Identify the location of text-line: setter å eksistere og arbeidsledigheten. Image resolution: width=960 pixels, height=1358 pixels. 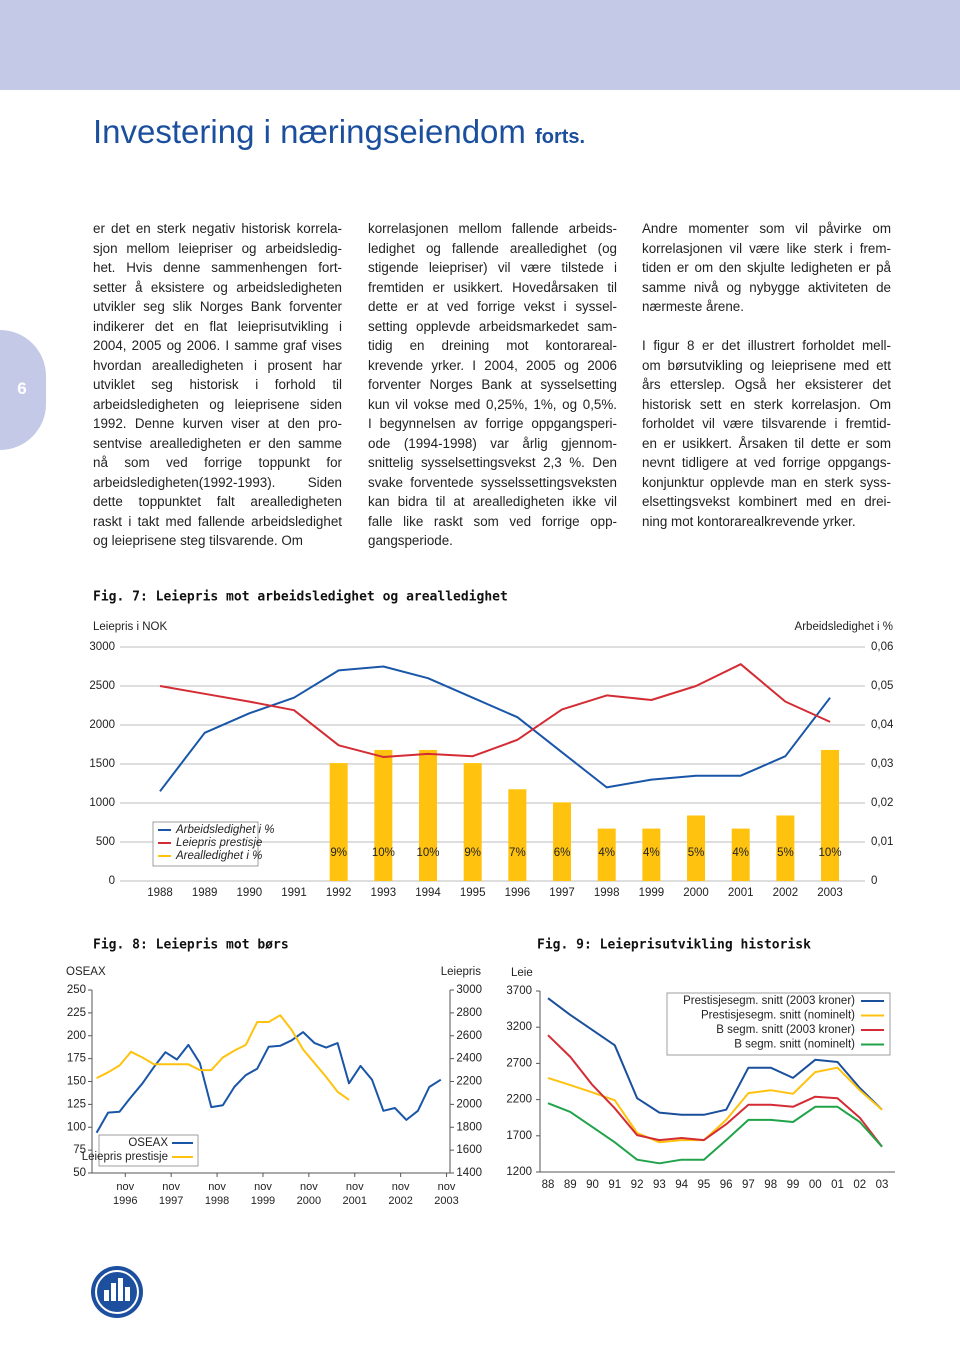
(217, 287).